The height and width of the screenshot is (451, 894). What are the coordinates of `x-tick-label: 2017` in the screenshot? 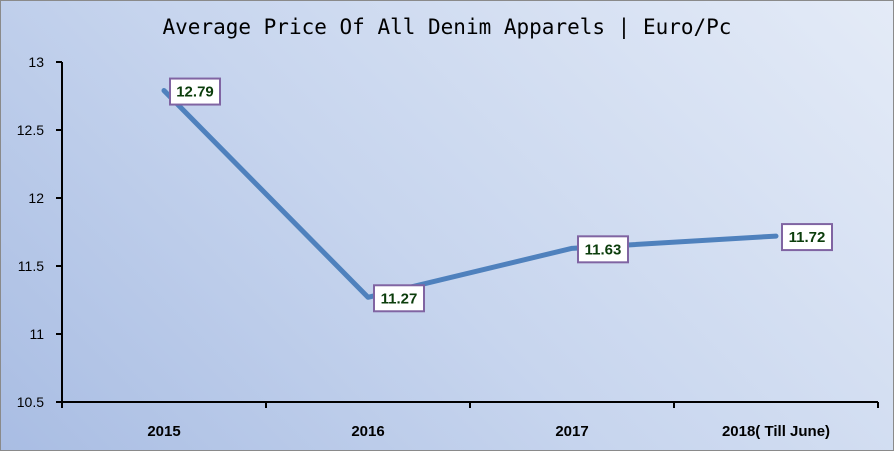 It's located at (571, 431).